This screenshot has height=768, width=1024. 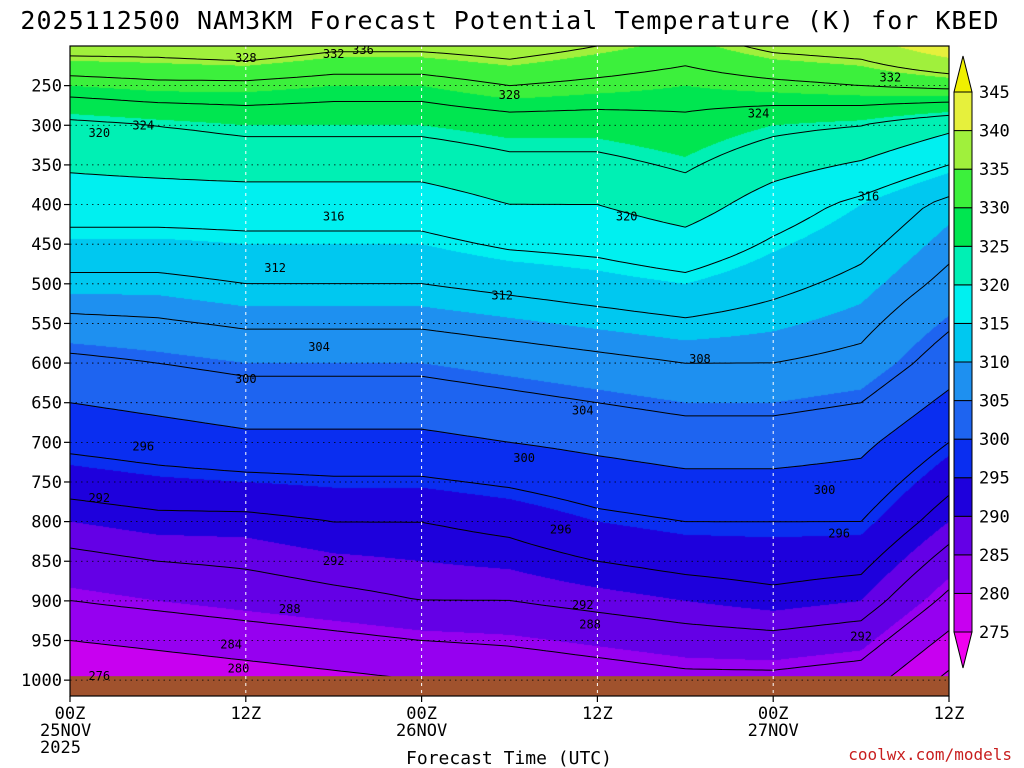 What do you see at coordinates (994, 479) in the screenshot?
I see `colorbar-tick-295: 295` at bounding box center [994, 479].